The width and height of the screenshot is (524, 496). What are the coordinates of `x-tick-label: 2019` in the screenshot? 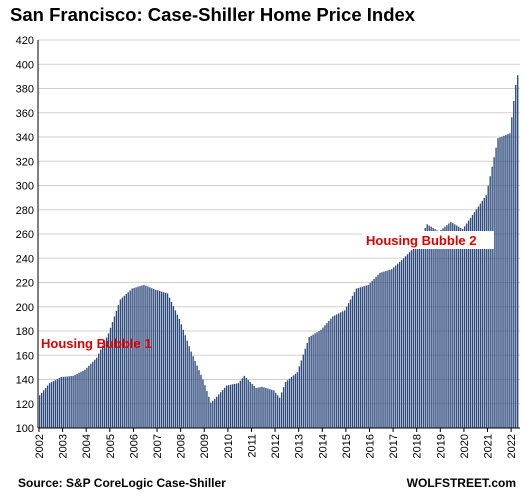 It's located at (441, 446).